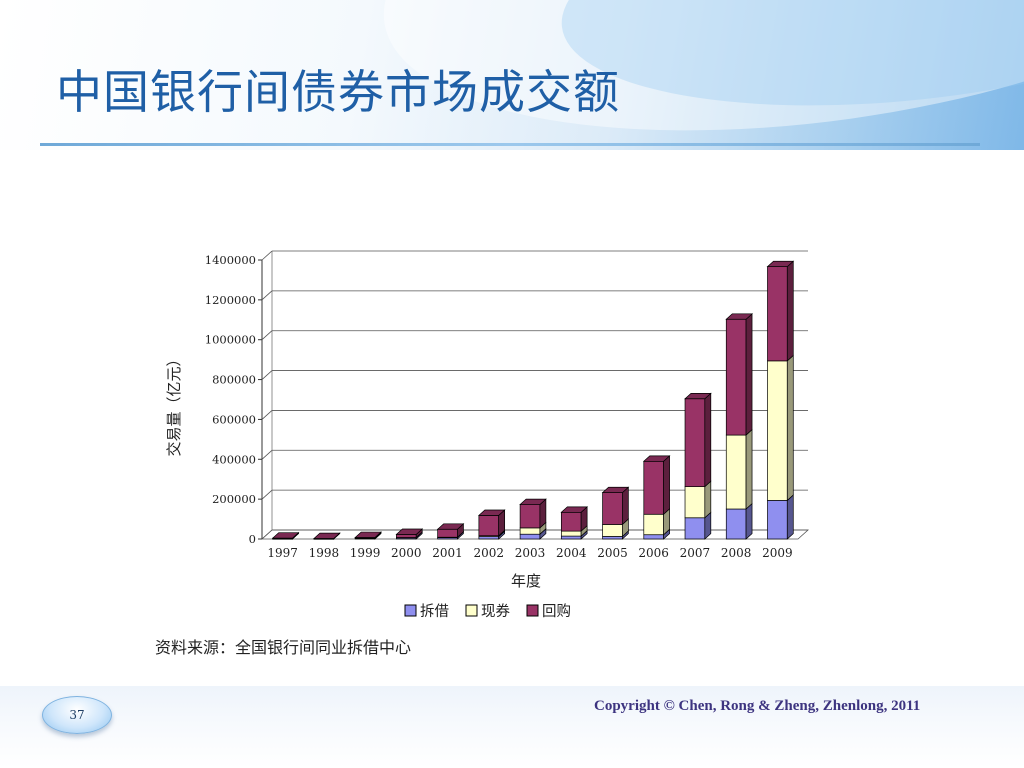 The width and height of the screenshot is (1024, 768). Describe the element at coordinates (283, 647) in the screenshot. I see `source-note: 资料来源：全国银行间同业拆借中心` at that location.